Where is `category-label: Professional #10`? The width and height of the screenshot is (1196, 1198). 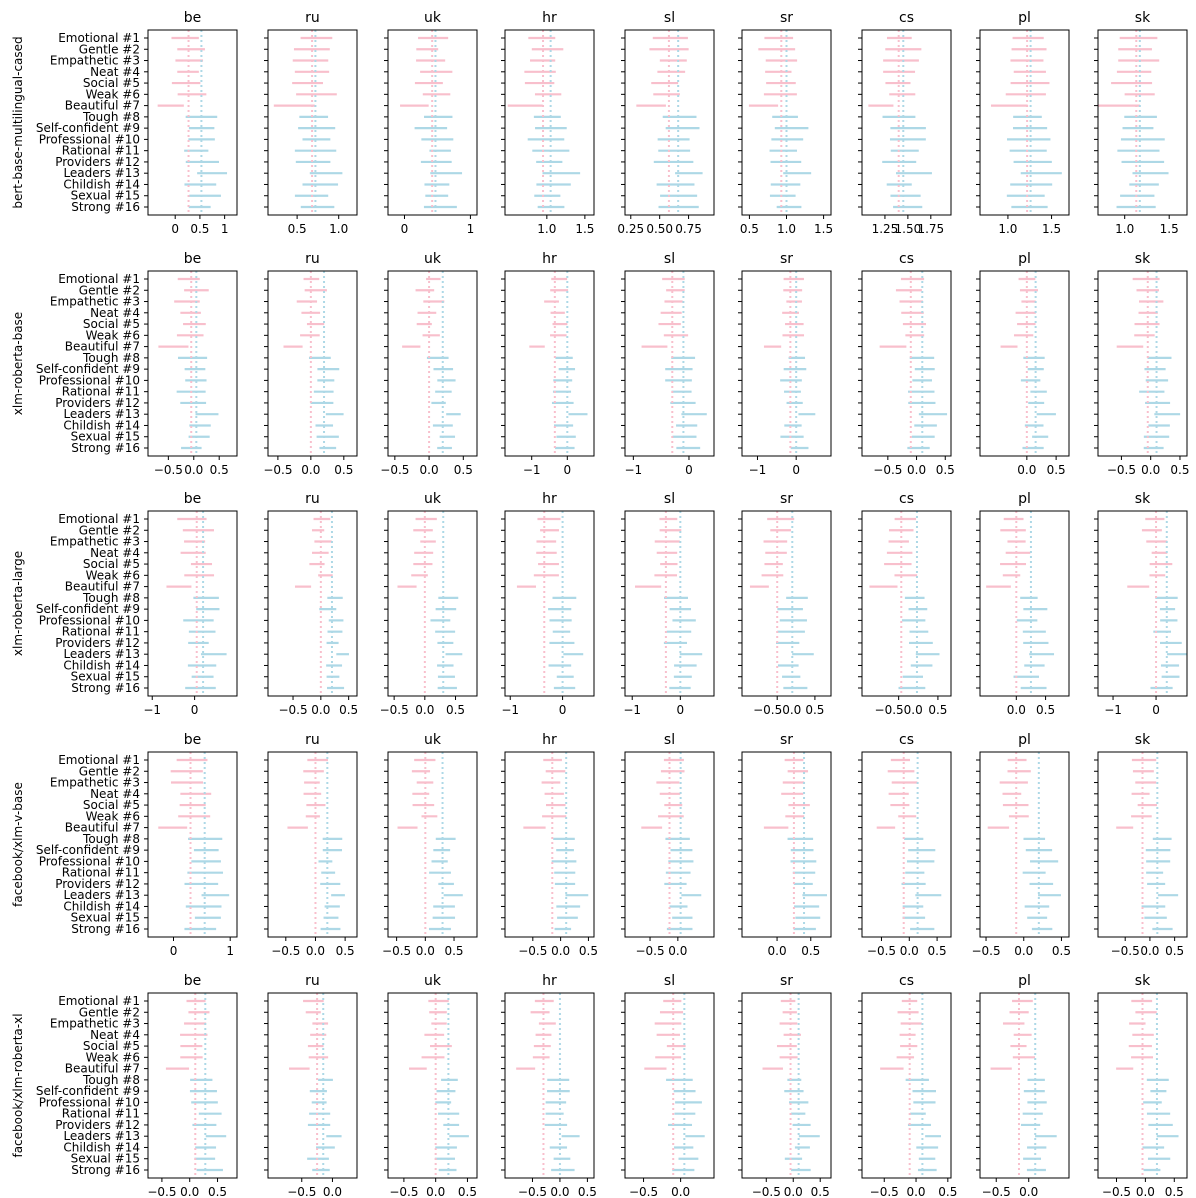 category-label: Professional #10 is located at coordinates (89, 861).